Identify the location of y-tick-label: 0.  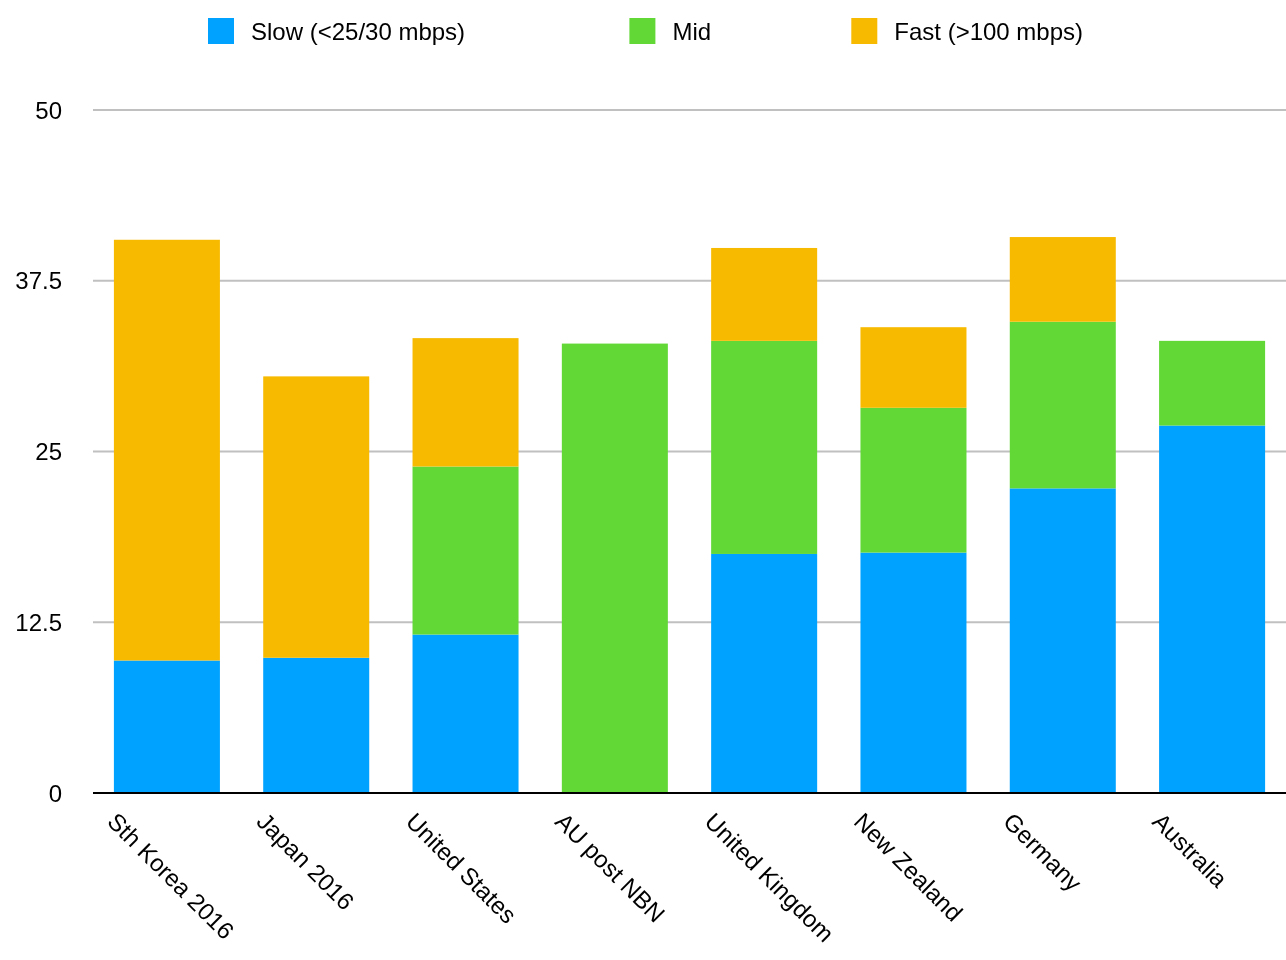
(55, 793).